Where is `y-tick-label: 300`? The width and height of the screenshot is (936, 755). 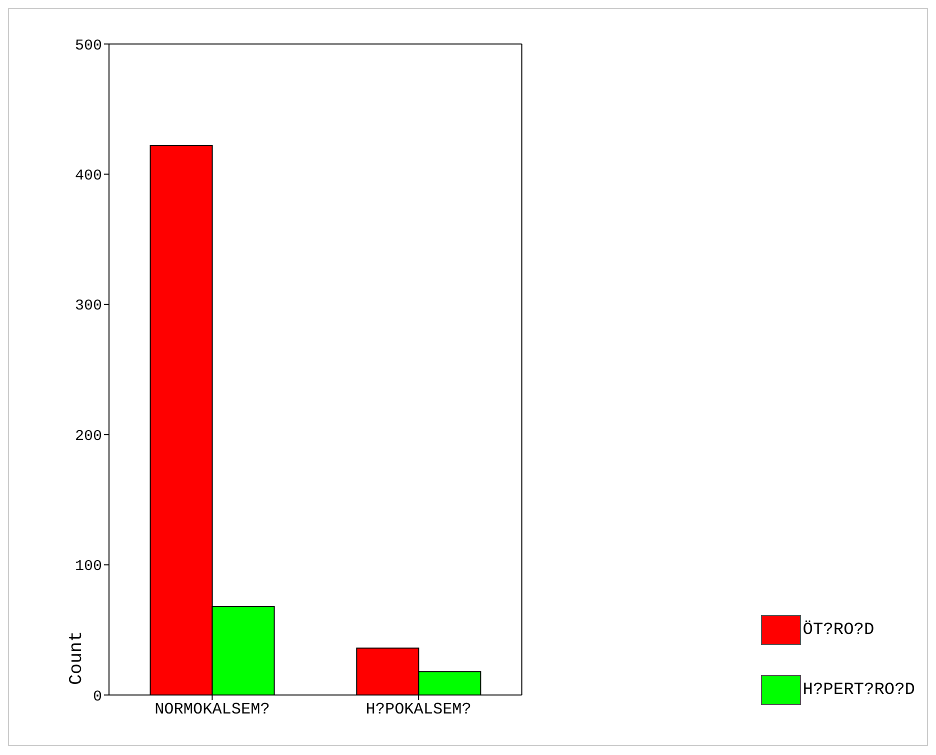 y-tick-label: 300 is located at coordinates (88, 306).